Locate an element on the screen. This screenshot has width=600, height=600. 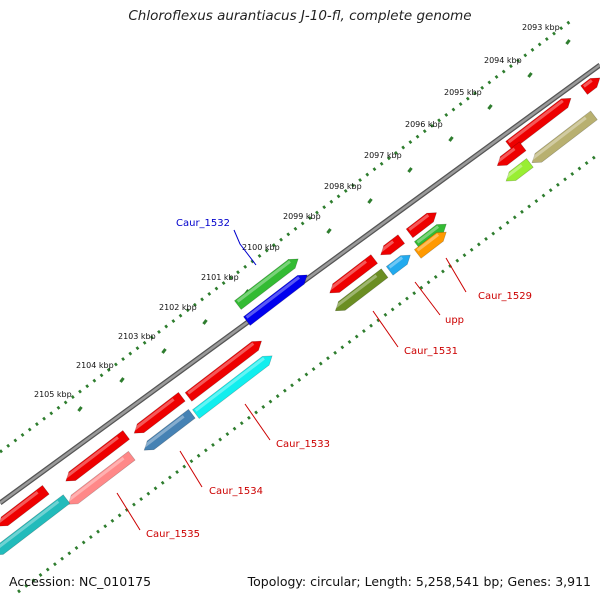
tick-label: 2101 kbp is located at coordinates (220, 277).